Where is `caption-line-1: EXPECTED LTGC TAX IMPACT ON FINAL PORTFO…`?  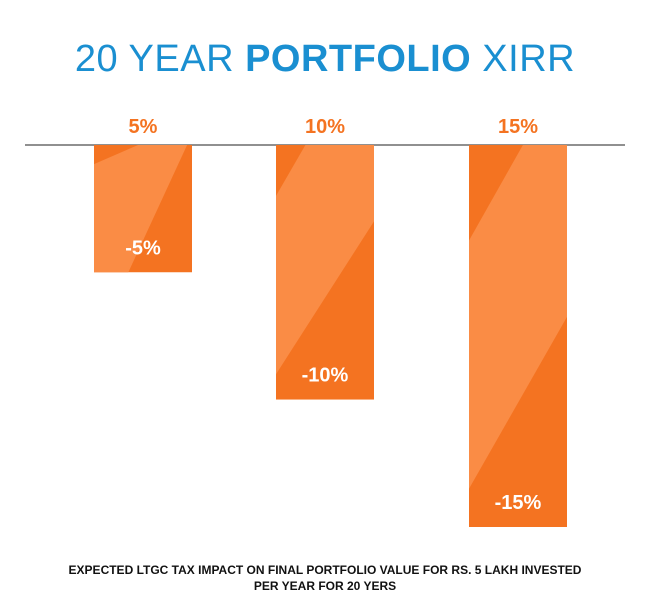
caption-line-1: EXPECTED LTGC TAX IMPACT ON FINAL PORTFO… is located at coordinates (325, 570).